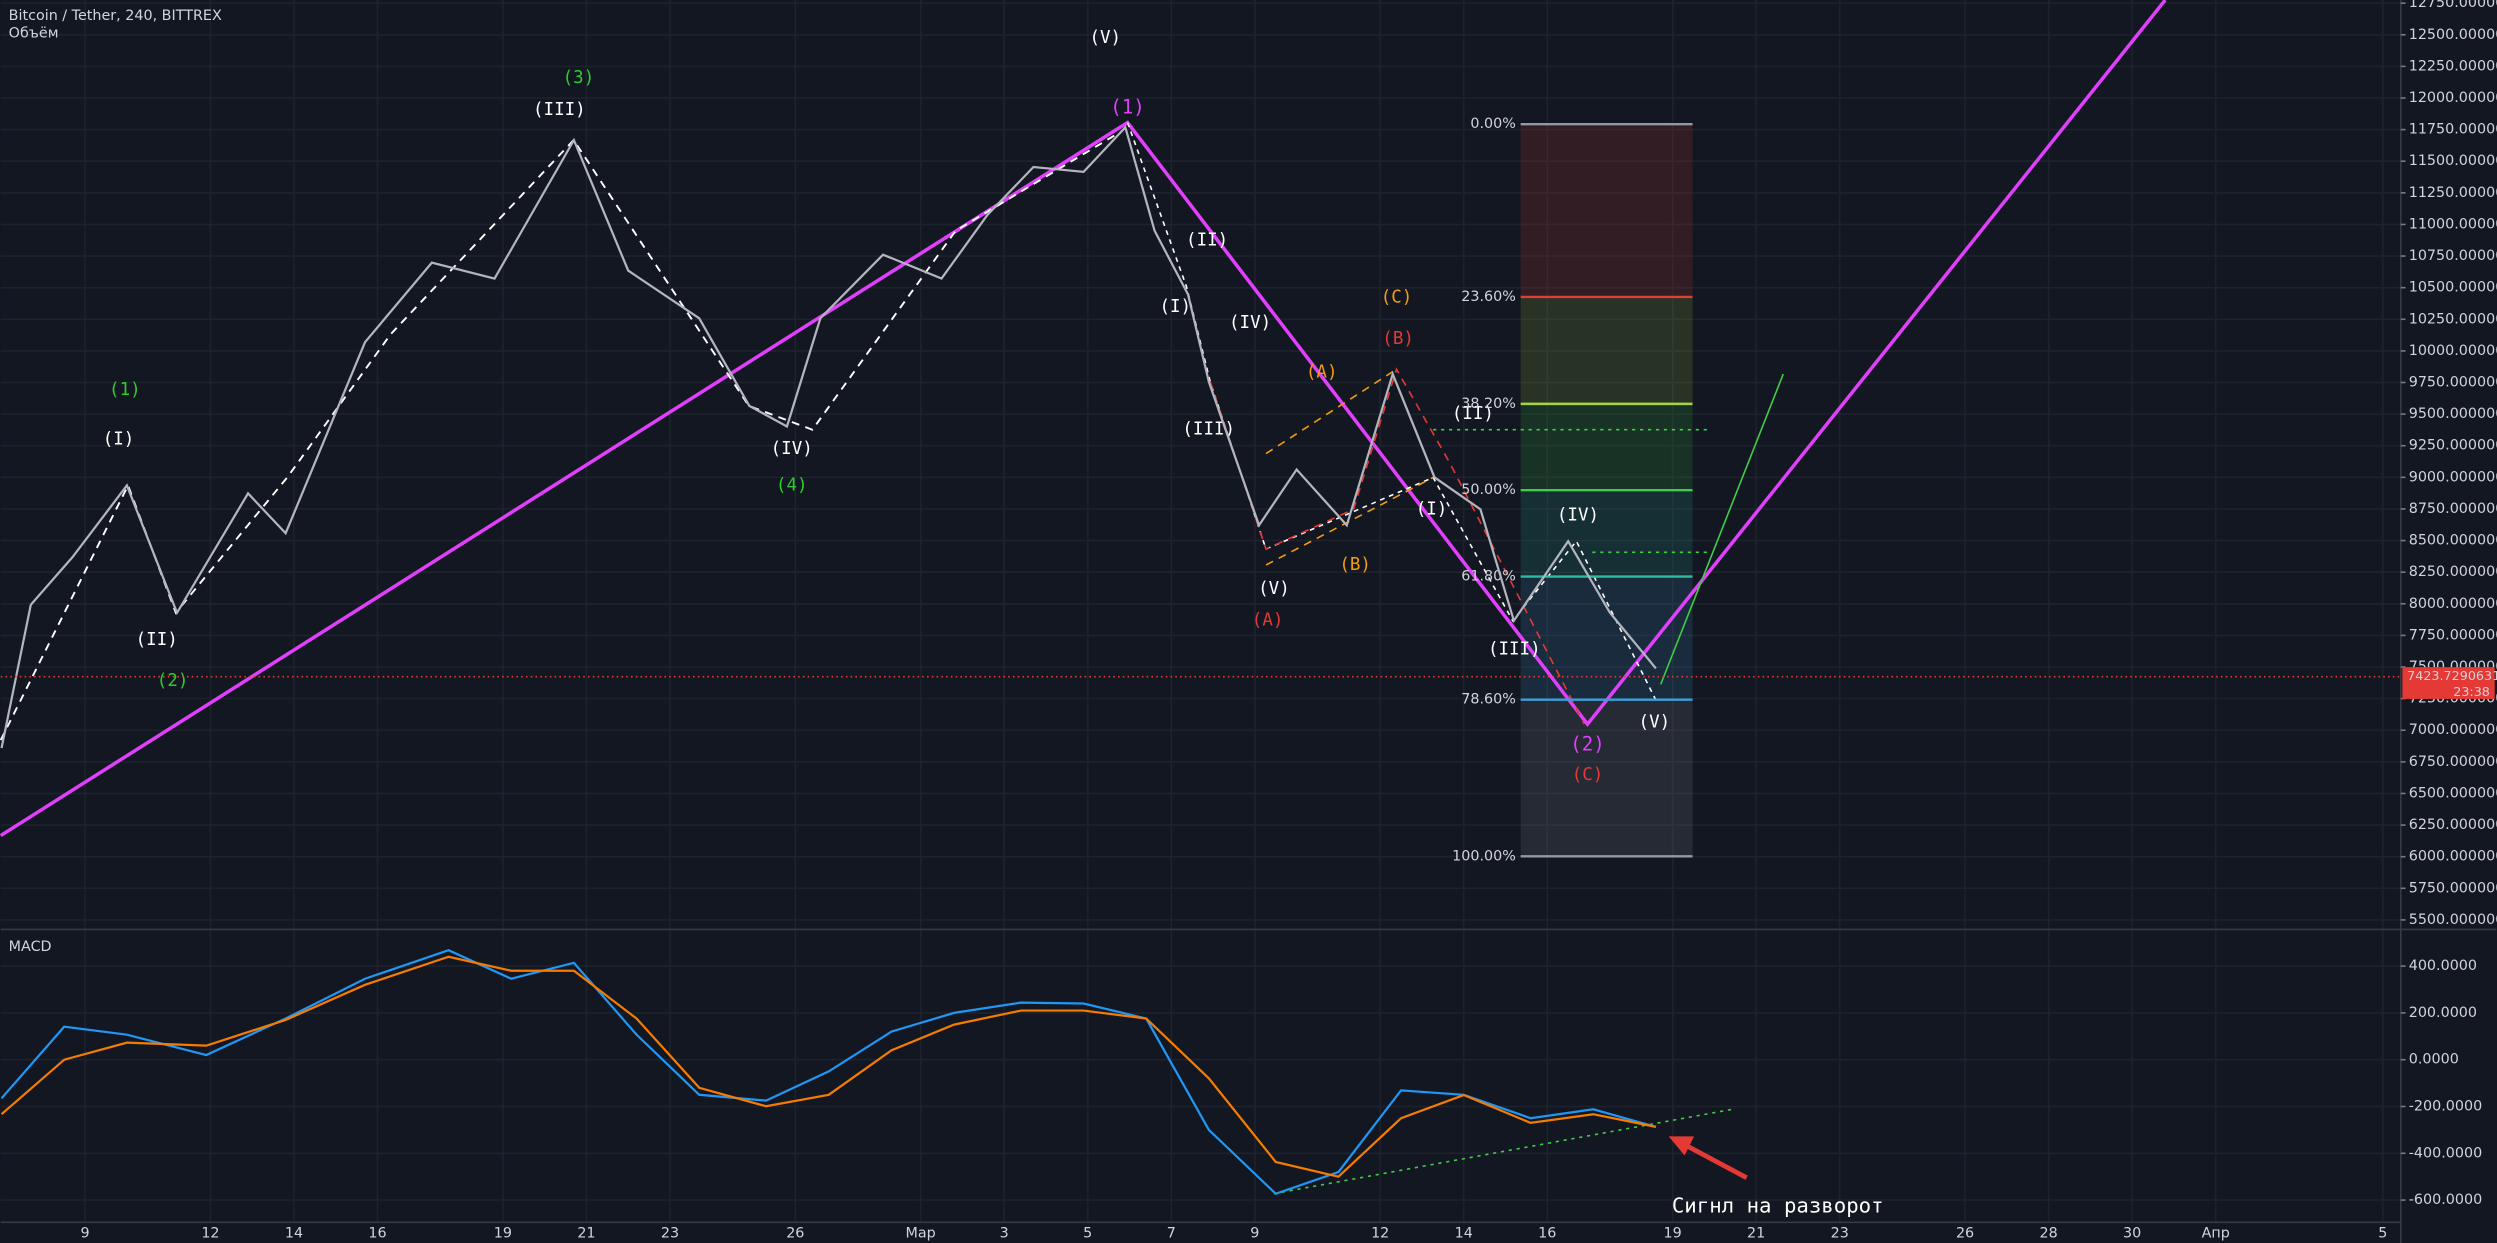  Describe the element at coordinates (2453, 256) in the screenshot. I see `y-tick-label: 10750.00000000` at that location.